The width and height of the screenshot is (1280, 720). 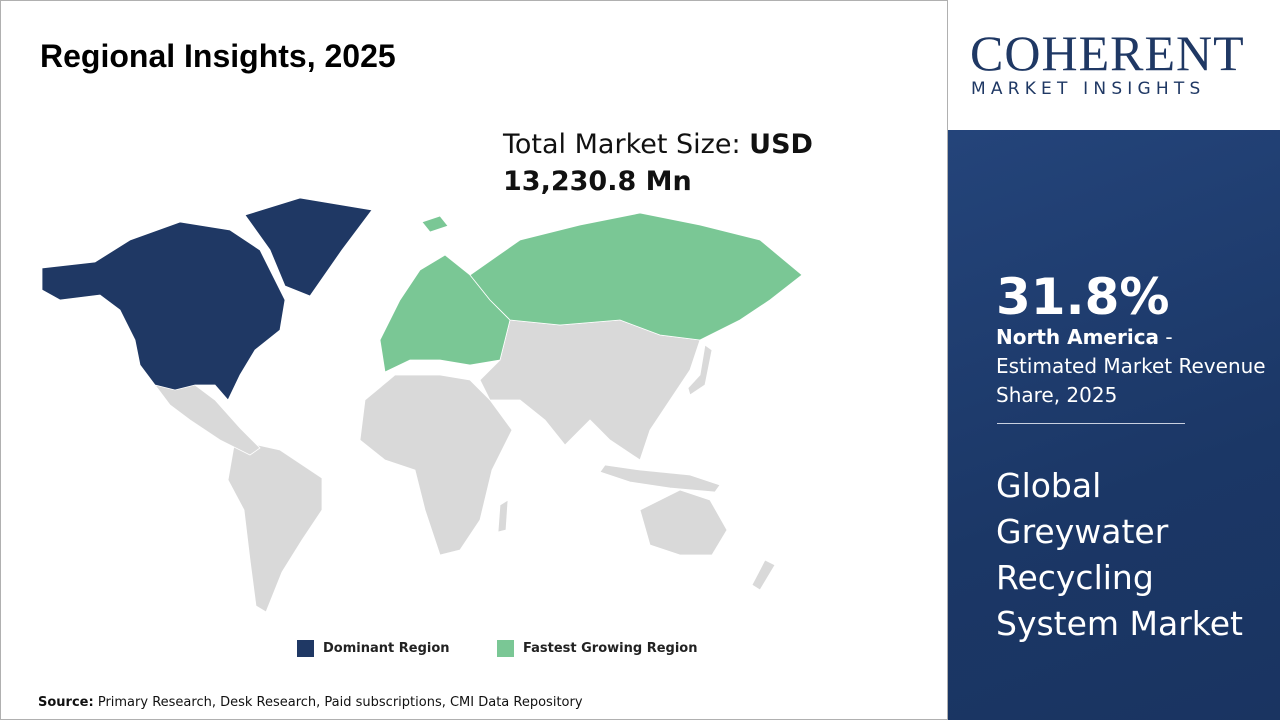 What do you see at coordinates (610, 648) in the screenshot?
I see `legend-label: Fastest Growing Region` at bounding box center [610, 648].